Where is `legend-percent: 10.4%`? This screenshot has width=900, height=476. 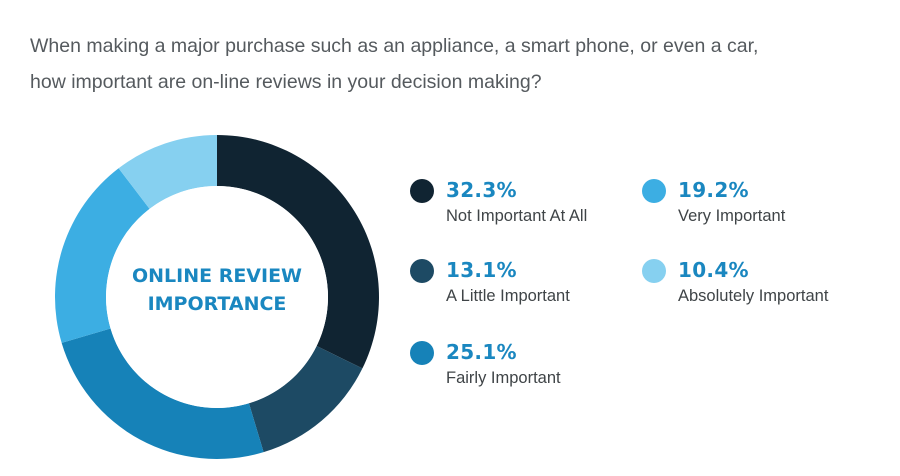
legend-percent: 10.4% is located at coordinates (713, 270).